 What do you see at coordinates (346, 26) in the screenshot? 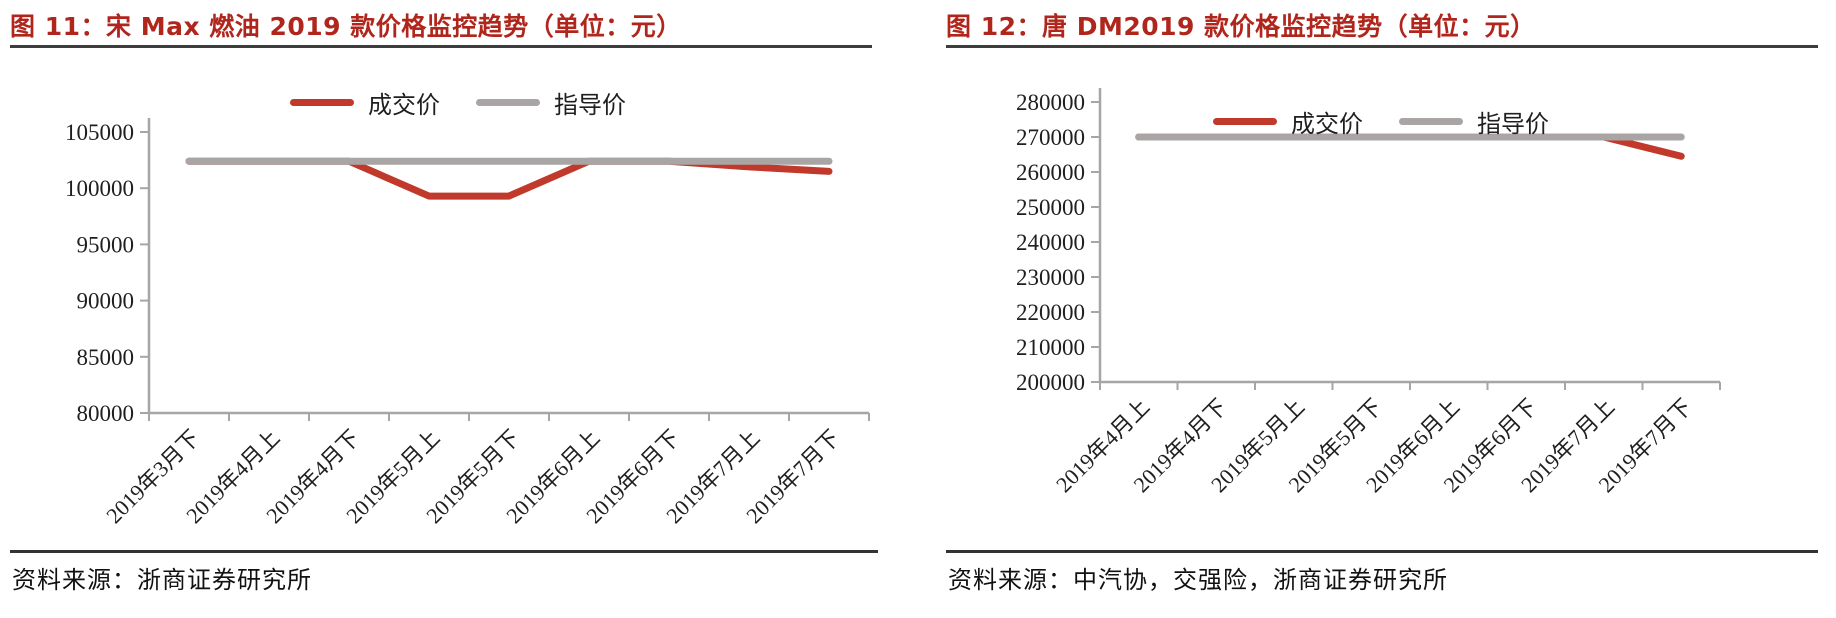
I see `figure-11-title: 图 11：宋 Max 燃油 2019 款价格监控趋势（单位：元）` at bounding box center [346, 26].